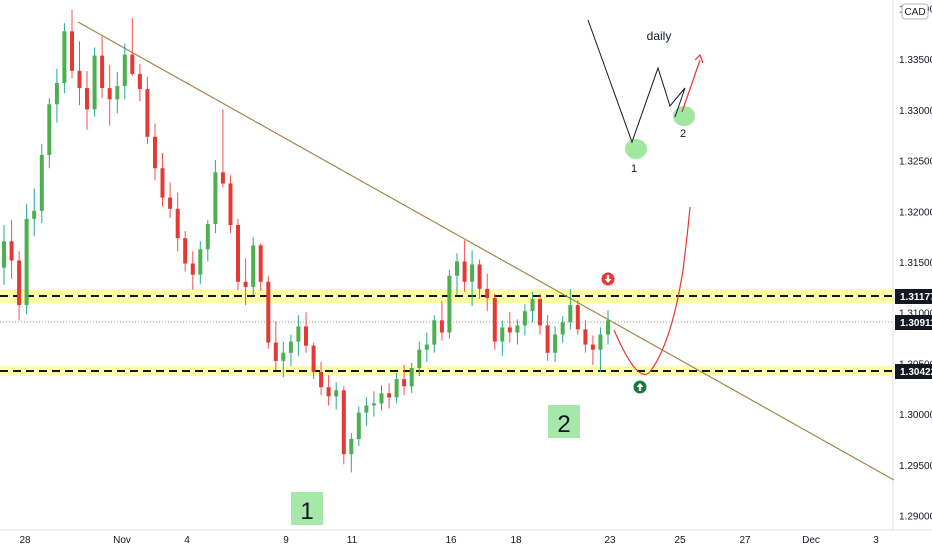  I want to click on inset-projection, so click(691, 86).